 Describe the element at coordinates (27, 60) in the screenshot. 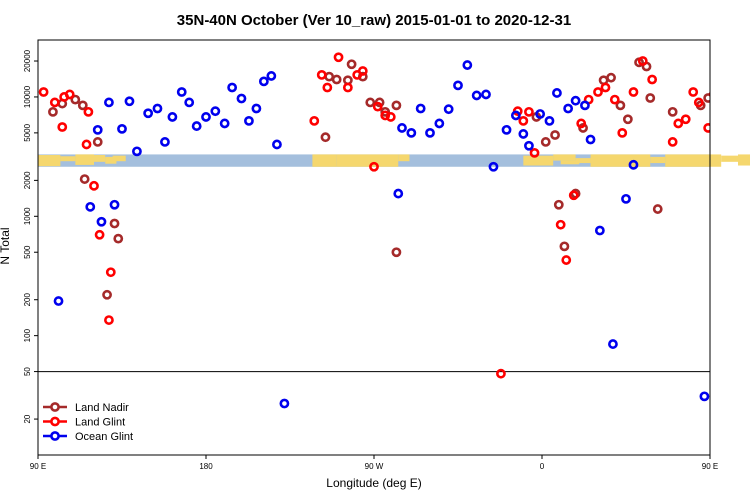

I see `y-tick-label: 20000` at that location.